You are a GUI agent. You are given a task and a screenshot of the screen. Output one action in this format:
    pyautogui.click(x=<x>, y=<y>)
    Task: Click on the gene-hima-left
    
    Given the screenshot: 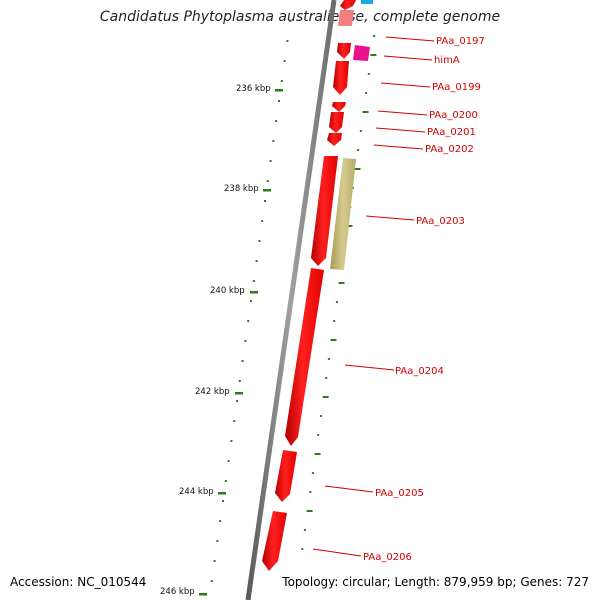 What is the action you would take?
    pyautogui.click(x=344, y=51)
    